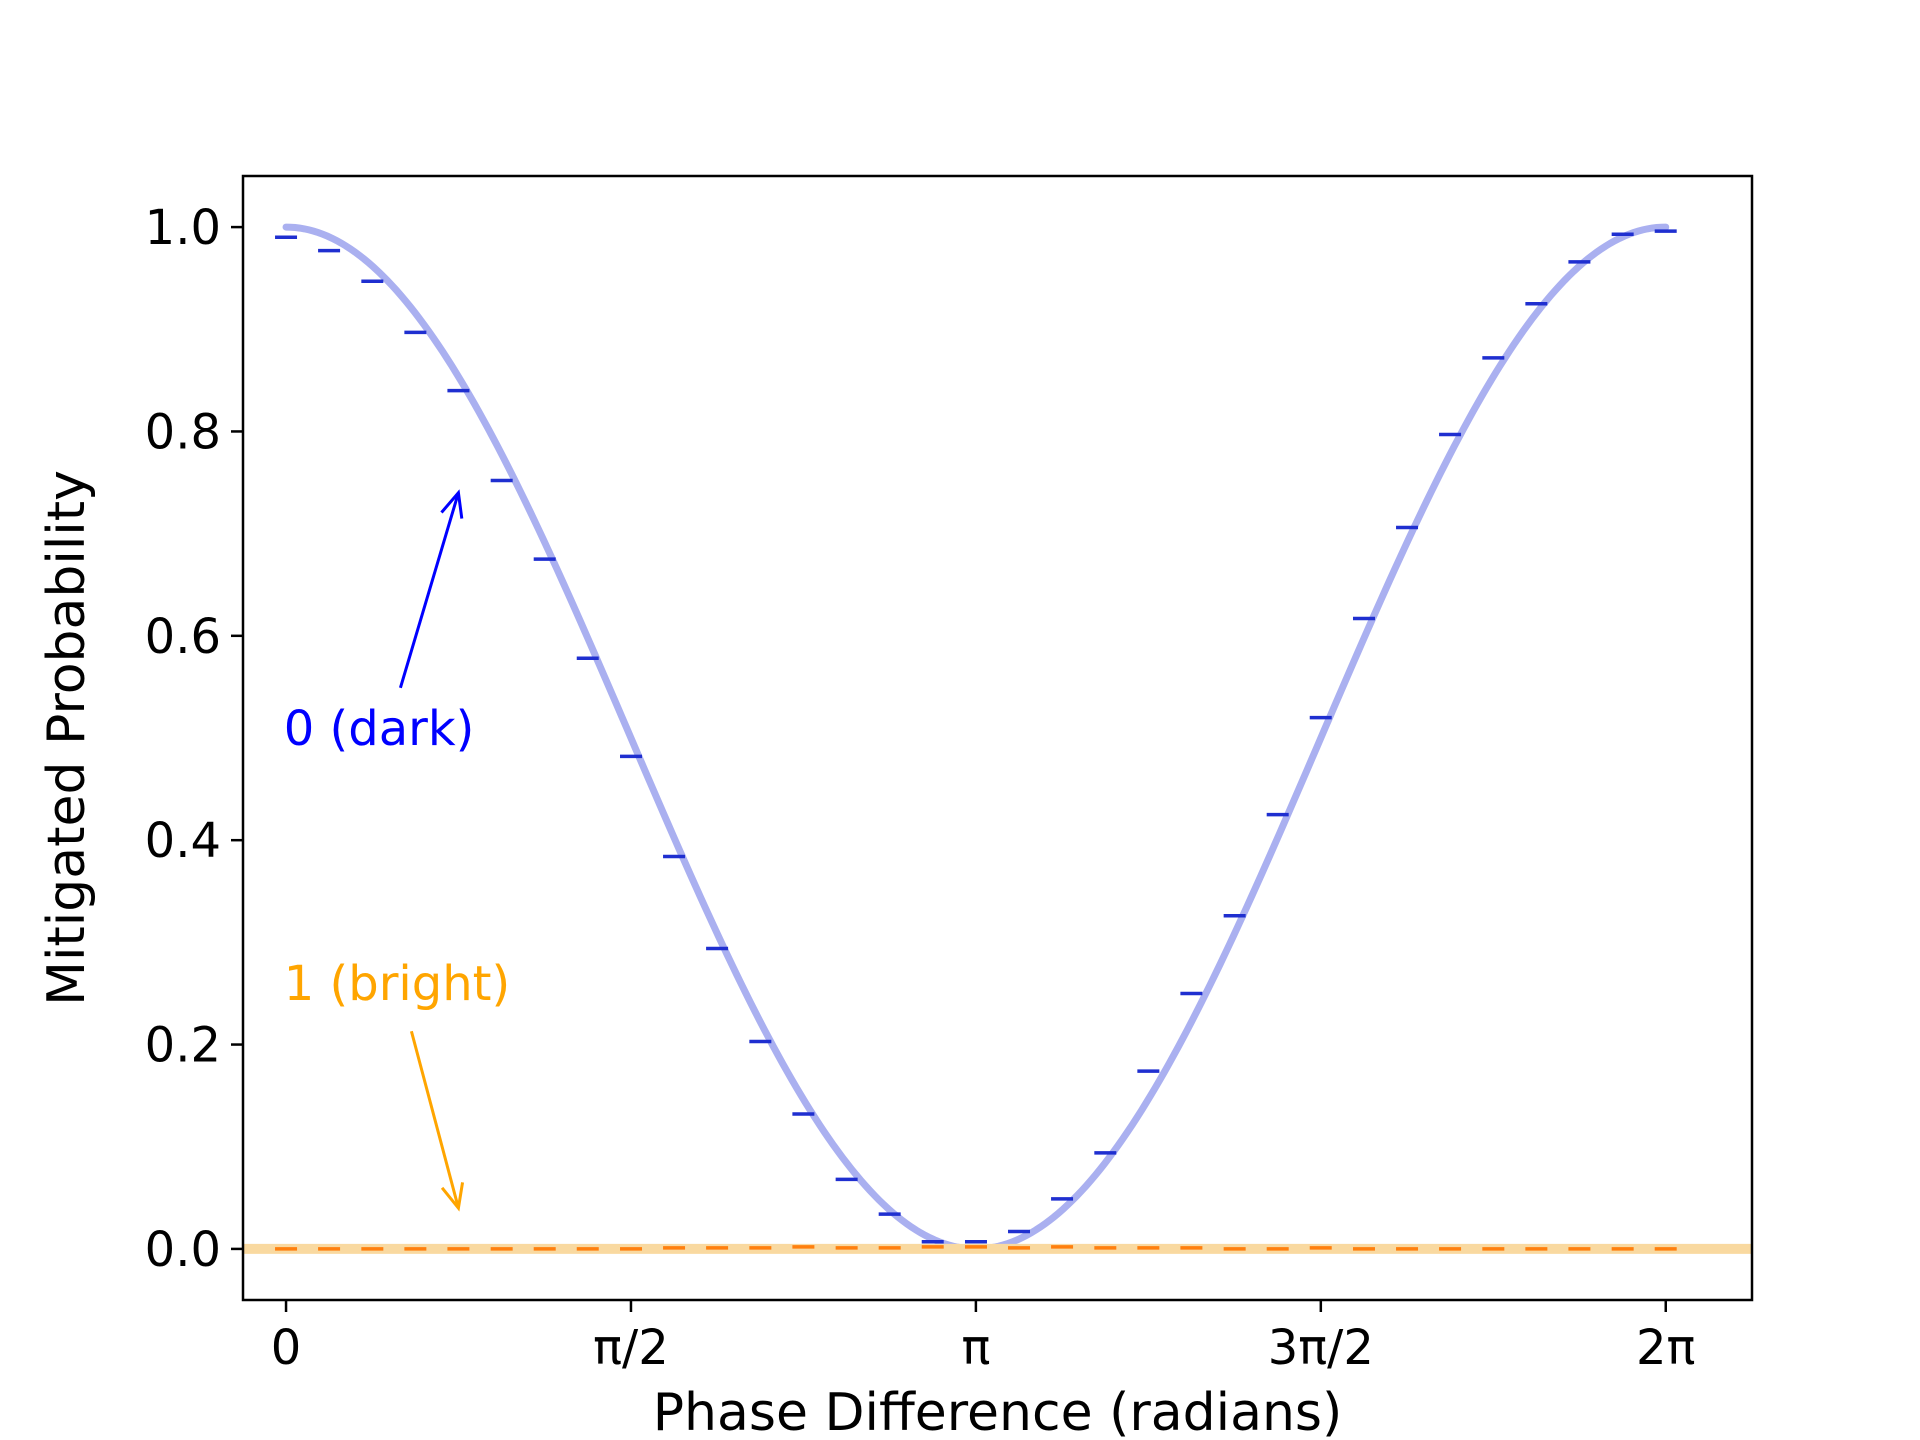  Describe the element at coordinates (429, 590) in the screenshot. I see `dark-annotation-arrow` at that location.